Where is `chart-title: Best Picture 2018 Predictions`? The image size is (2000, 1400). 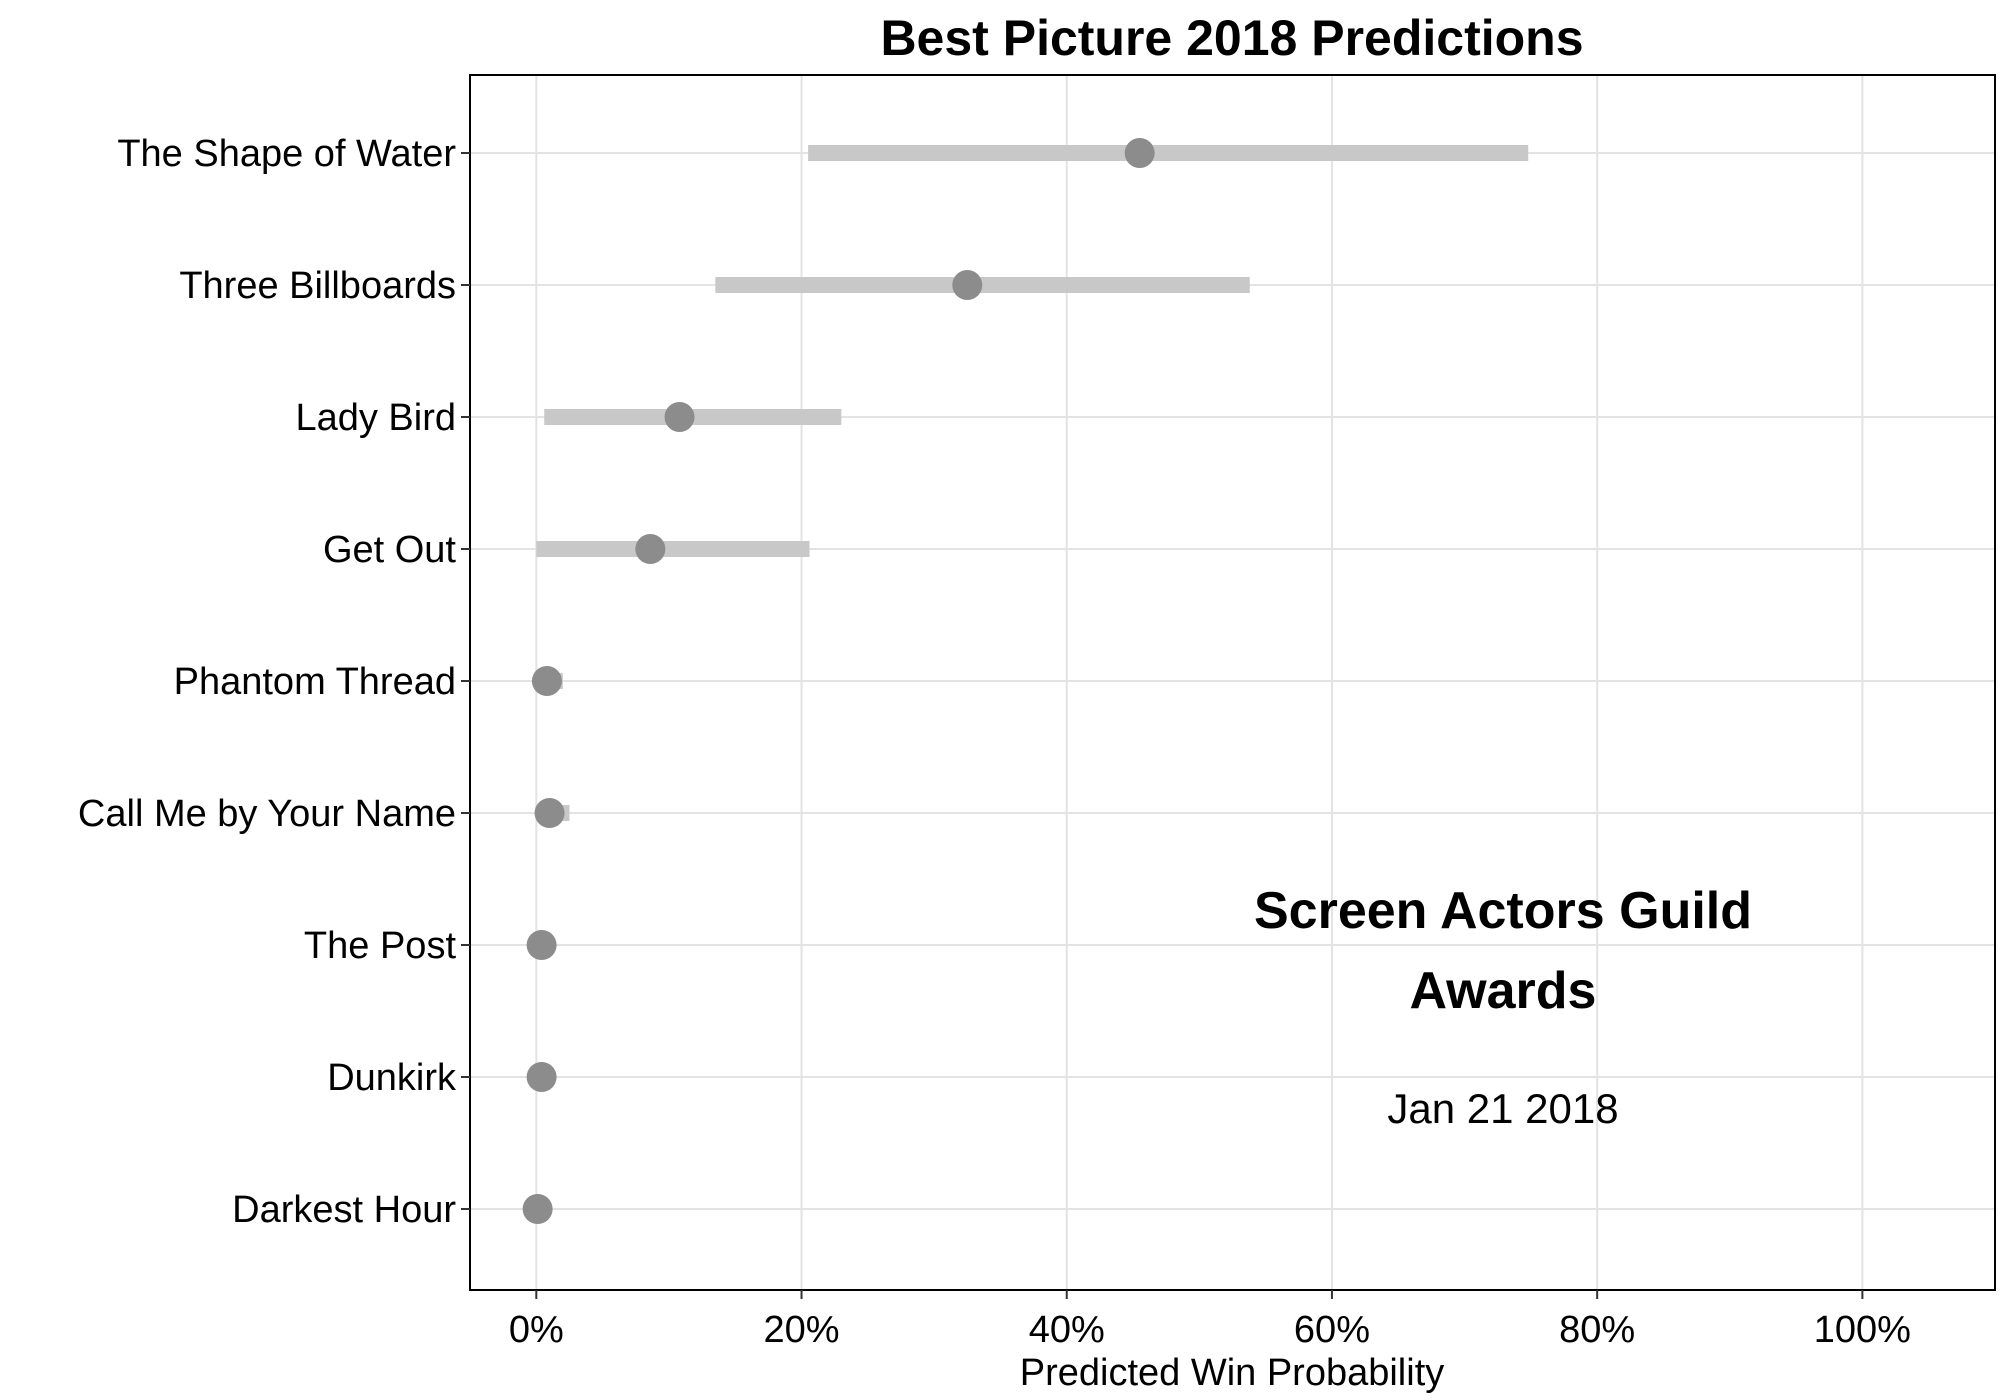
chart-title: Best Picture 2018 Predictions is located at coordinates (1231, 38).